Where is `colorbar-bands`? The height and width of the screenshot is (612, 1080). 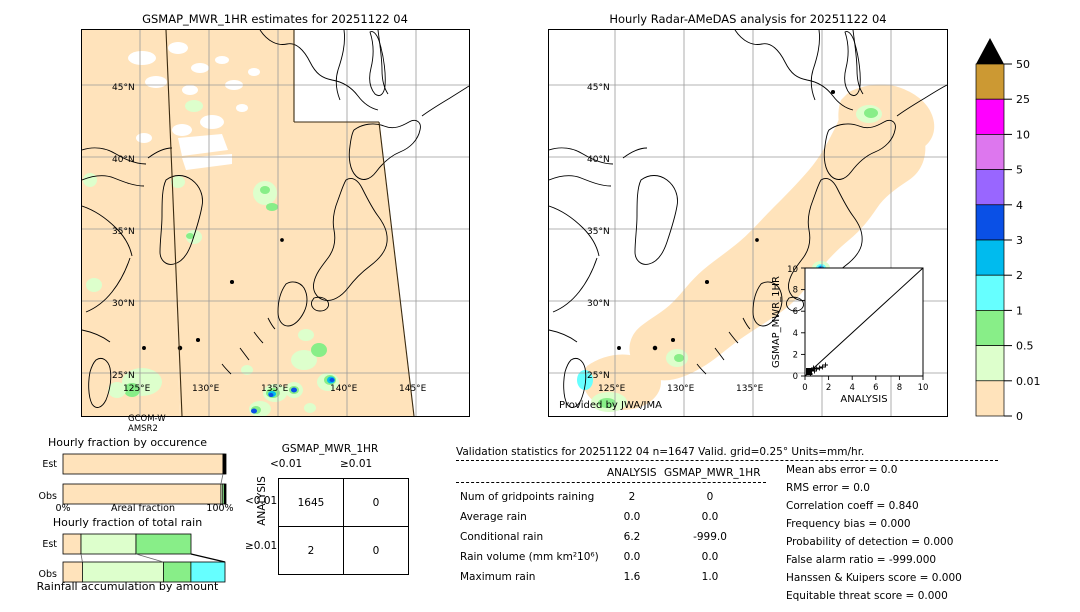
colorbar-bands is located at coordinates (990, 240).